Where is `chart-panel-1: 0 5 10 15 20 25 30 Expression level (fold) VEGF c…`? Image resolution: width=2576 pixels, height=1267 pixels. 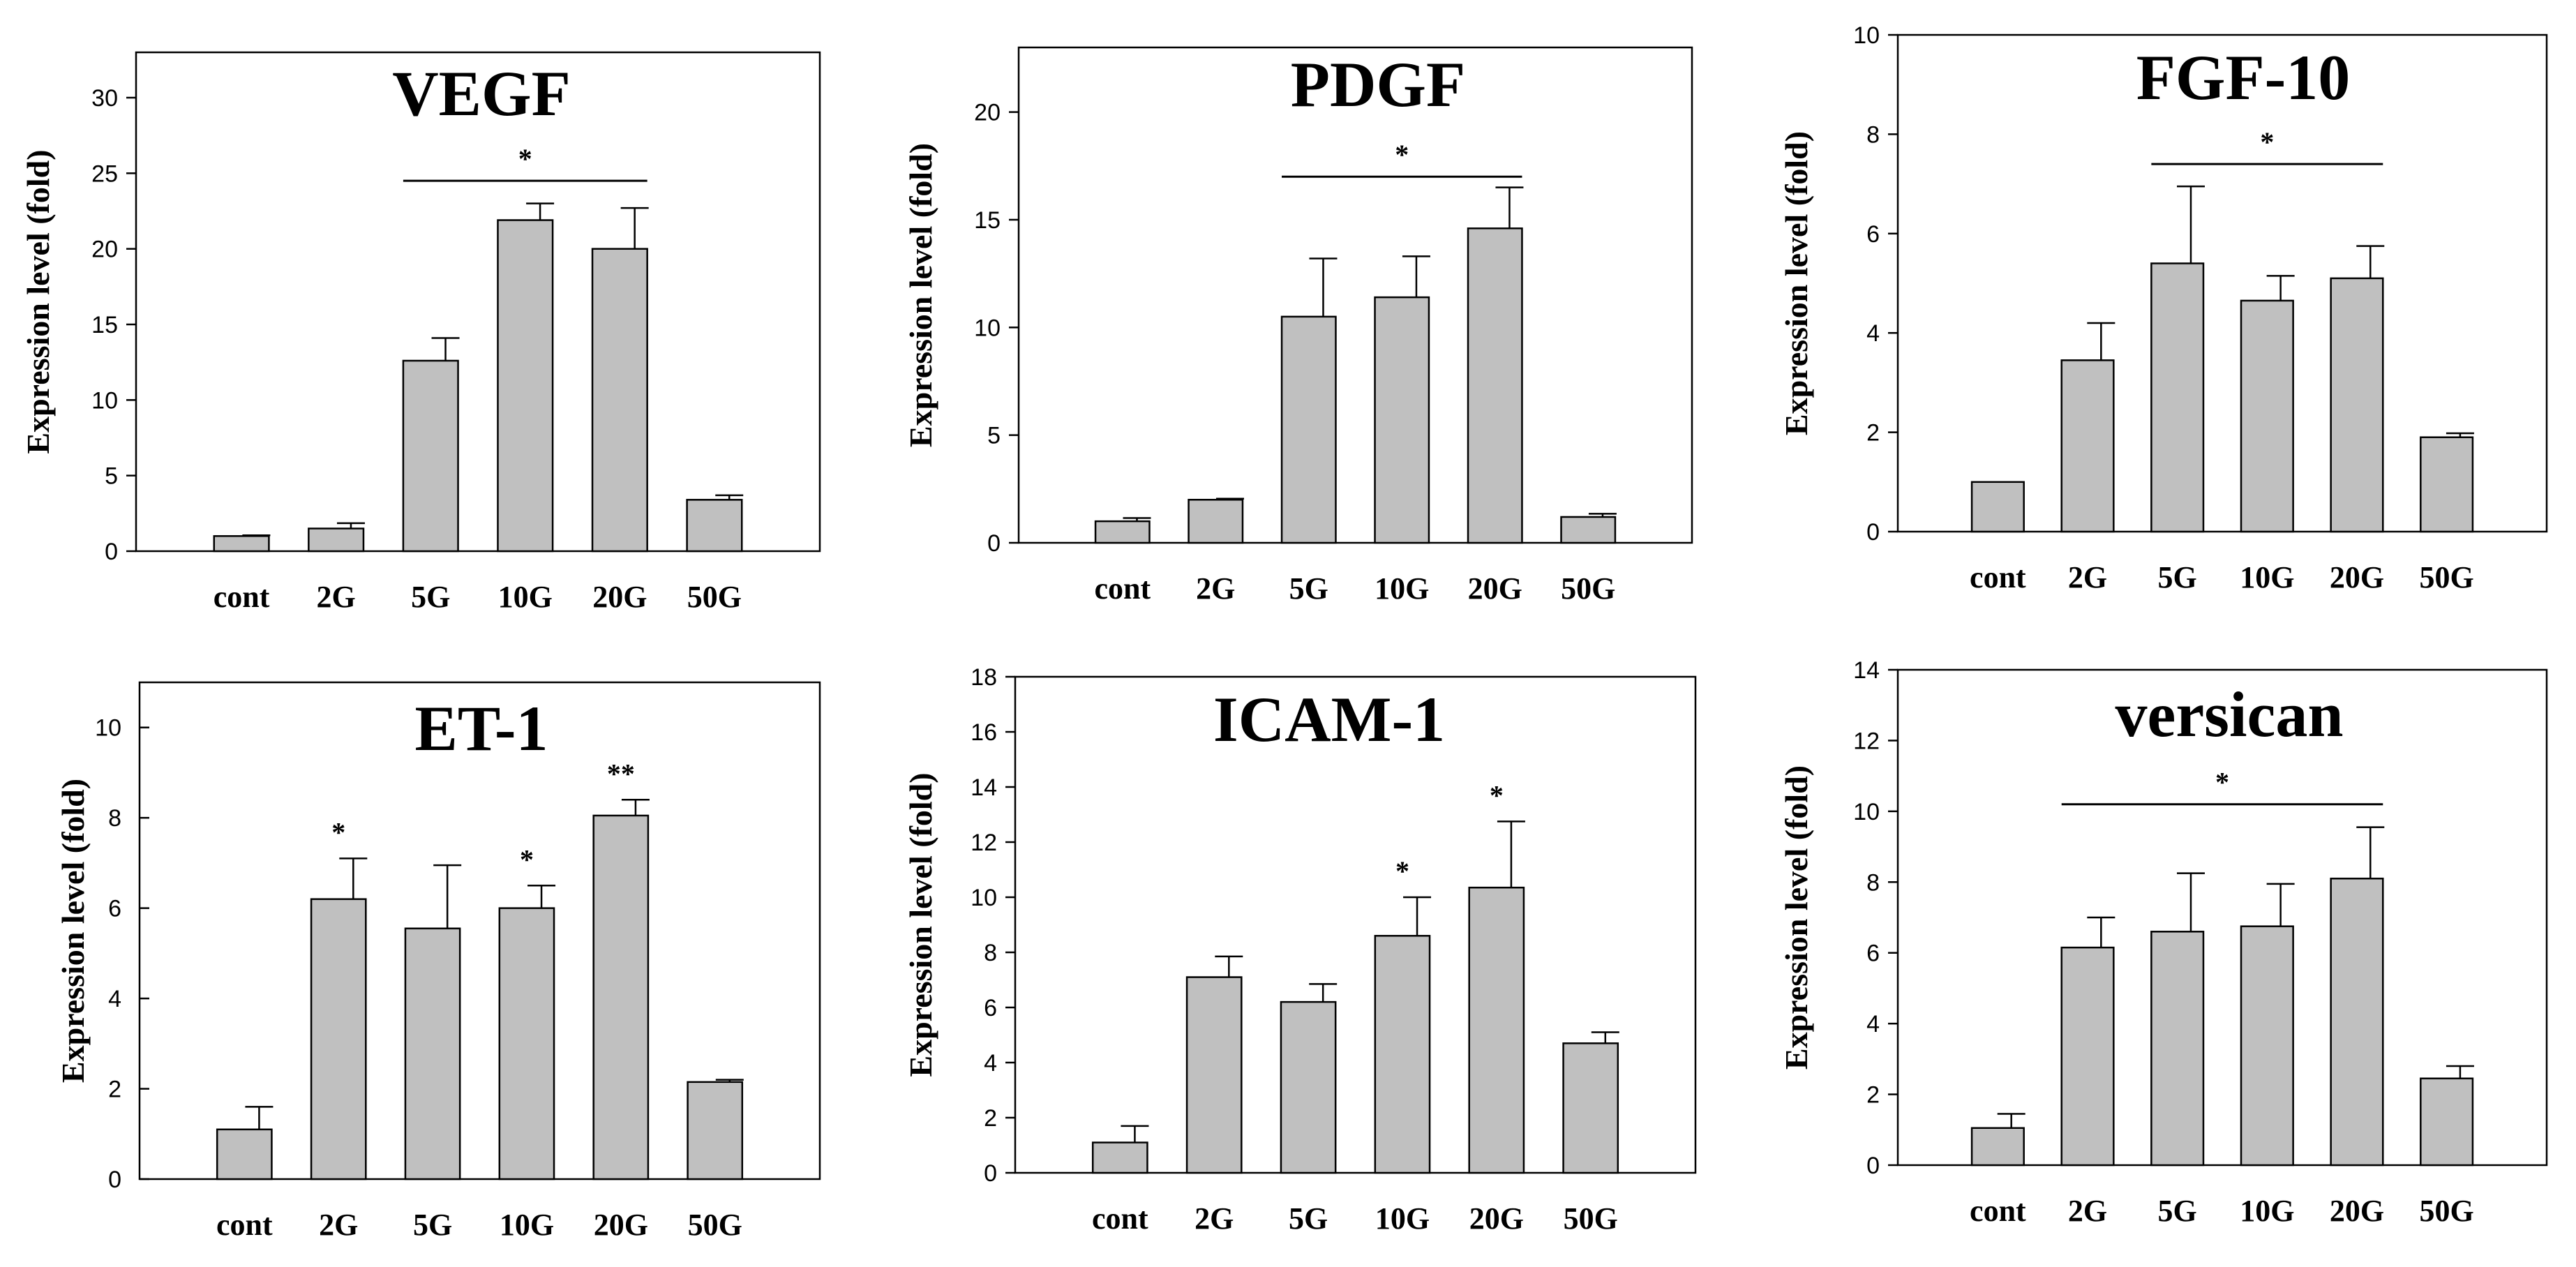 chart-panel-1: 0 5 10 15 20 25 30 Expression level (fold) VEGF c… is located at coordinates (420, 332).